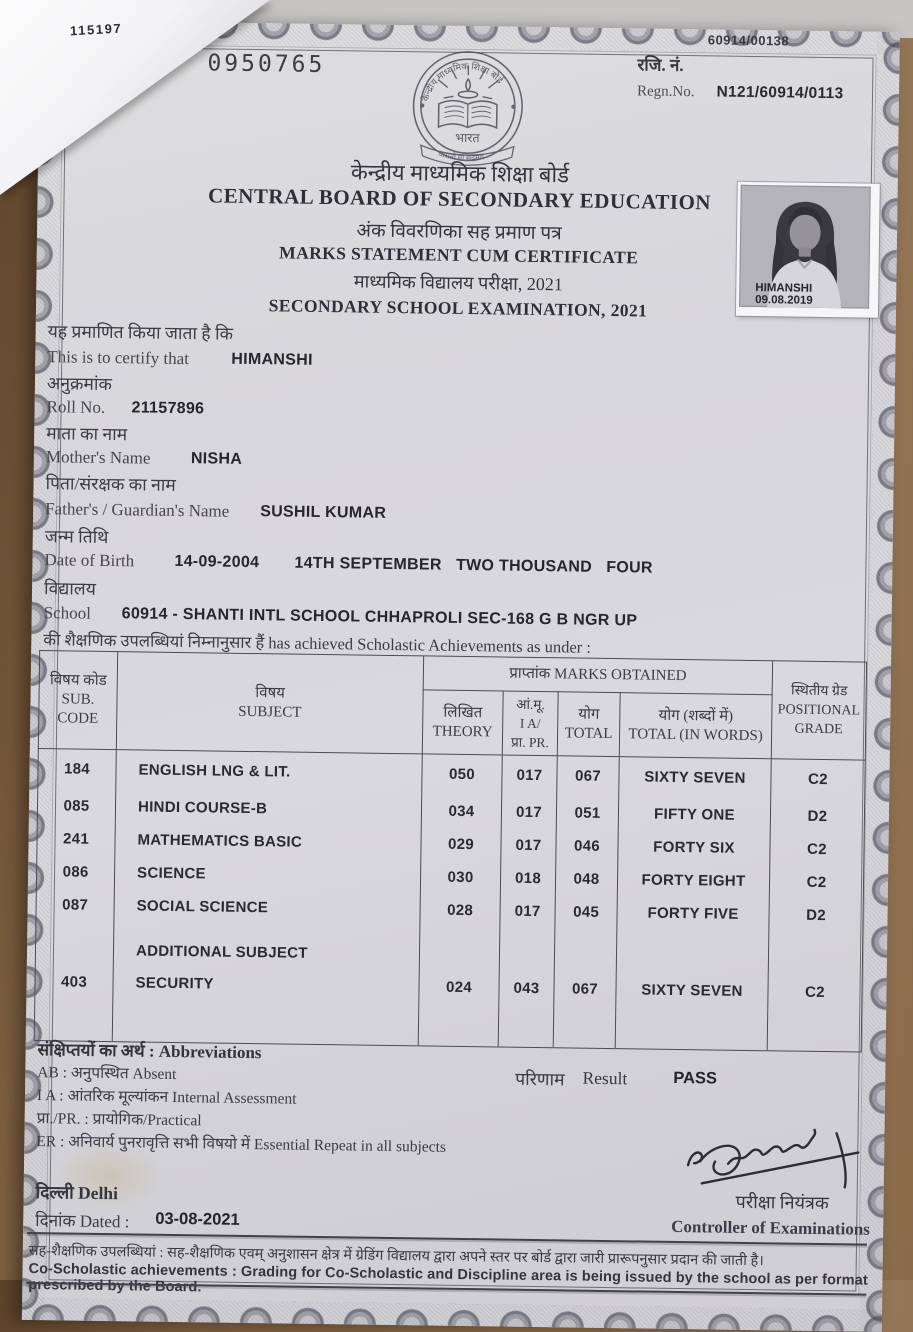 Image resolution: width=913 pixels, height=1332 pixels. What do you see at coordinates (586, 911) in the screenshot?
I see `cell-total: 045` at bounding box center [586, 911].